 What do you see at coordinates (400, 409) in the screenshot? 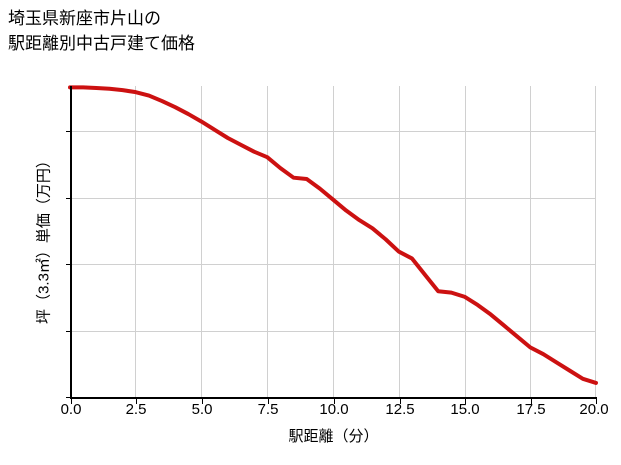
I see `x-tick-label-12.5: 12.5` at bounding box center [400, 409].